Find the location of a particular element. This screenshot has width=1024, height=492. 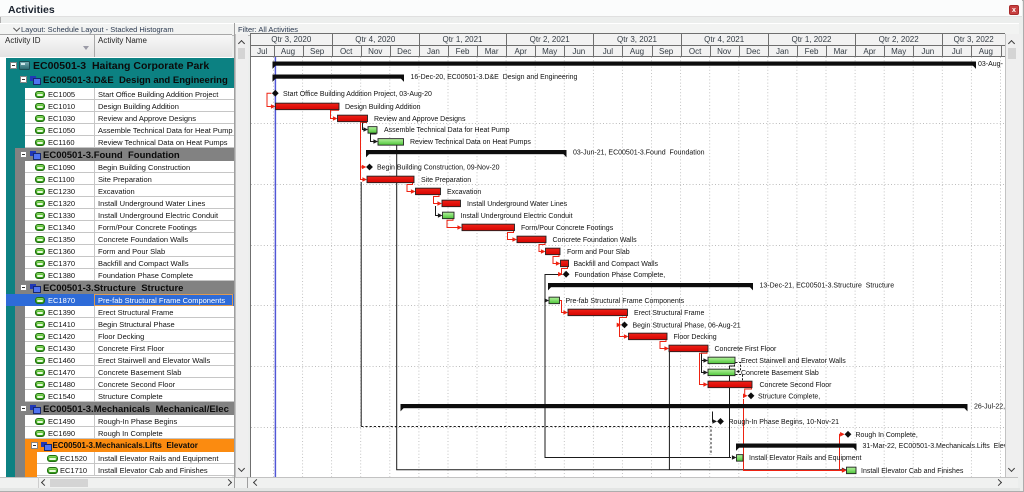

svg-text:Rough-In Phase Begins, 10-Nov-: Rough-In Phase Begins, 10-Nov-21 is located at coordinates (784, 422).